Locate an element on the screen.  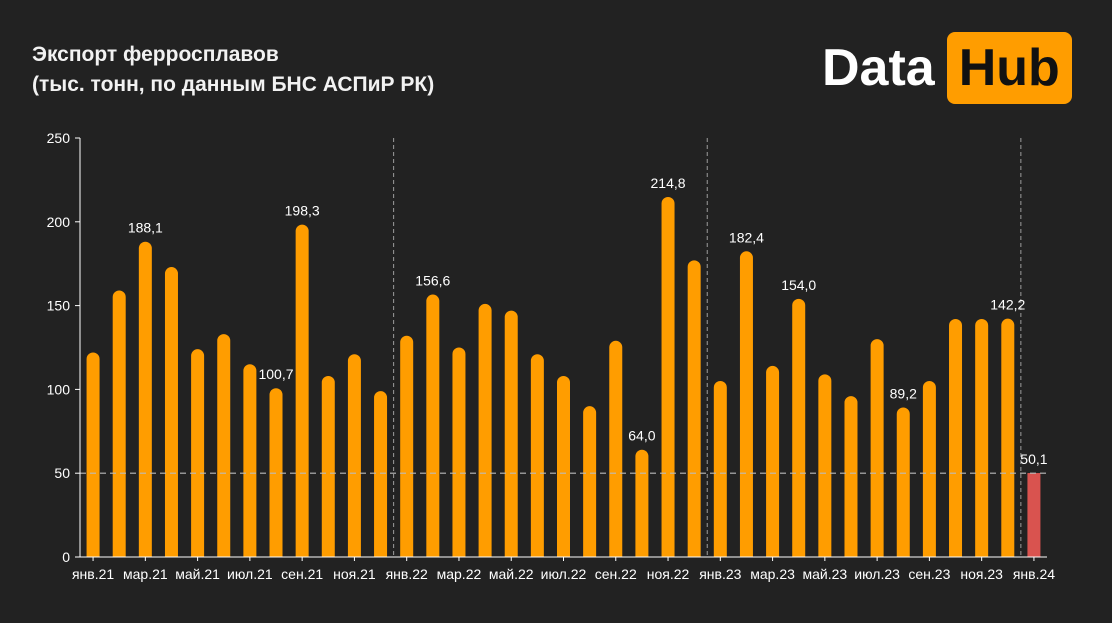
bar-янв.23 is located at coordinates (720, 469).